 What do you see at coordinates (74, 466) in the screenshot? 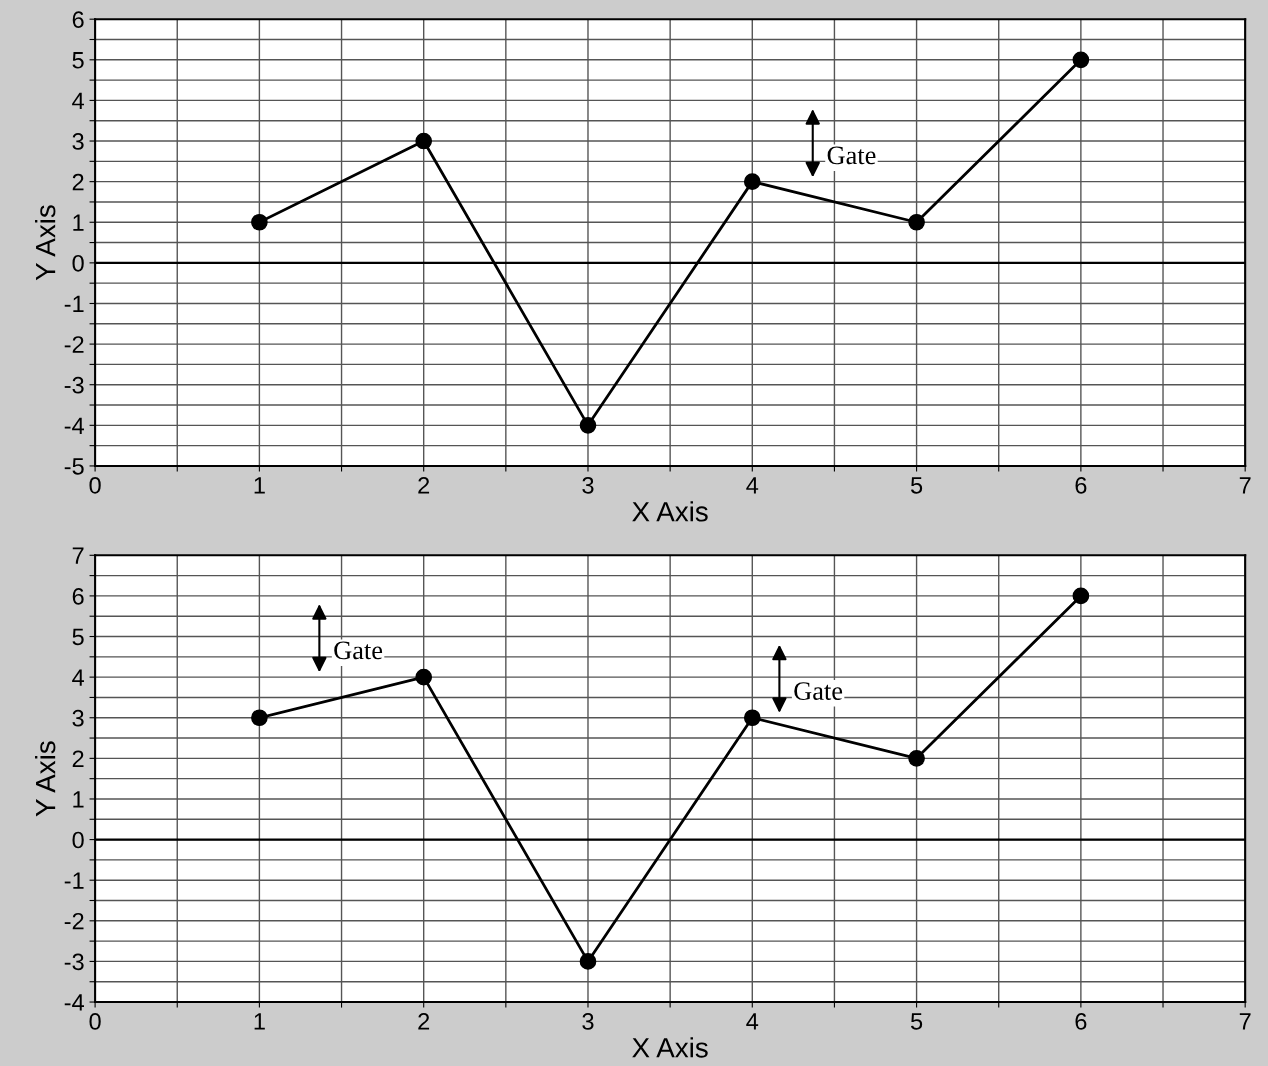
I see `y-tick-label: -5` at bounding box center [74, 466].